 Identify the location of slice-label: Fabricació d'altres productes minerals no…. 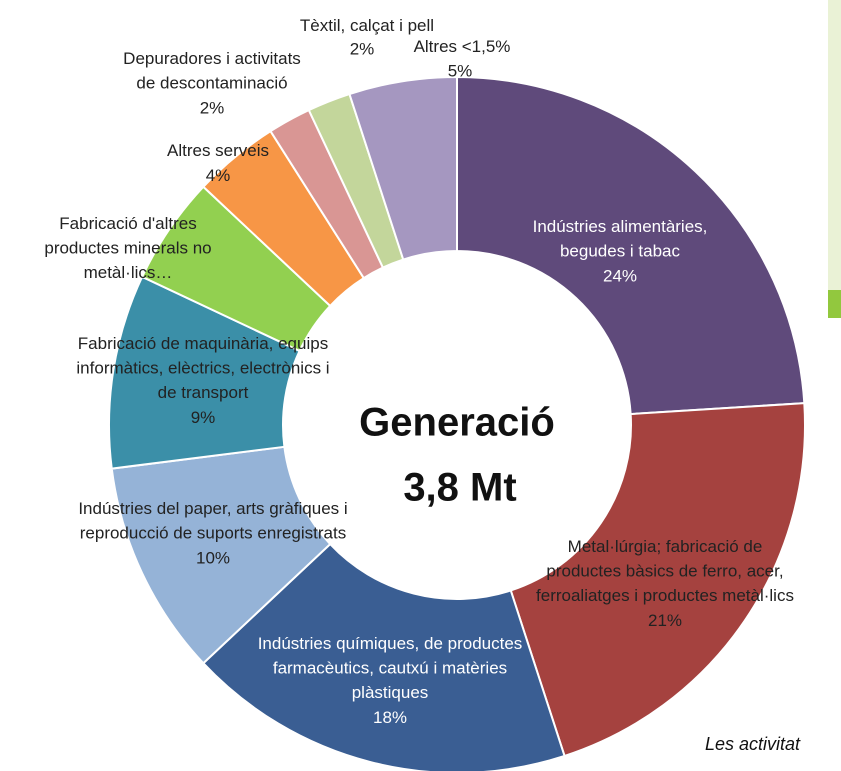
(127, 248).